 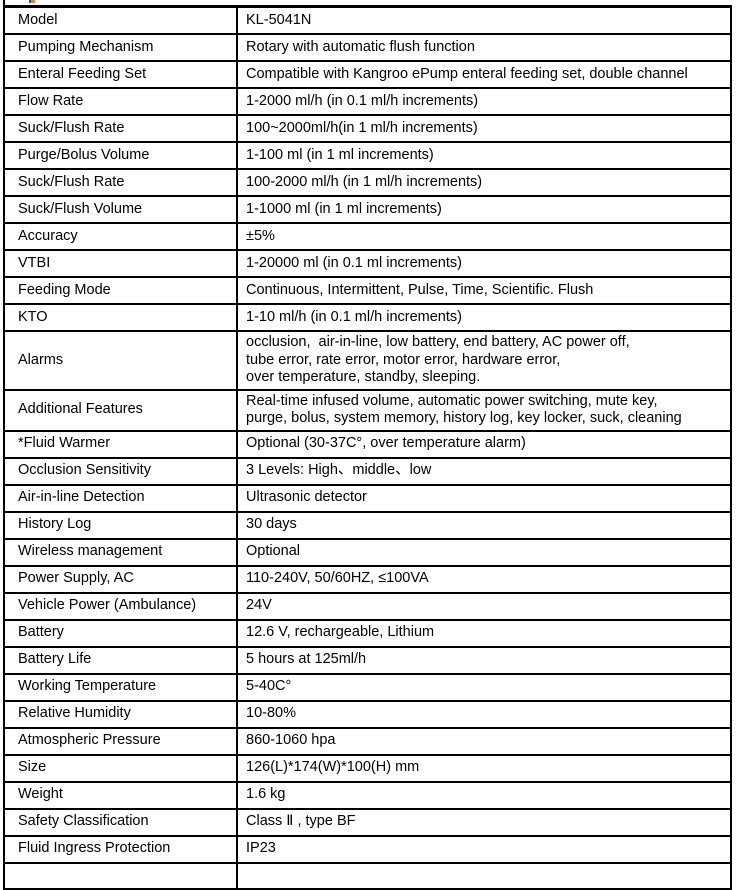 I want to click on table-row: Working Temperature 5-40C°, so click(x=367, y=686).